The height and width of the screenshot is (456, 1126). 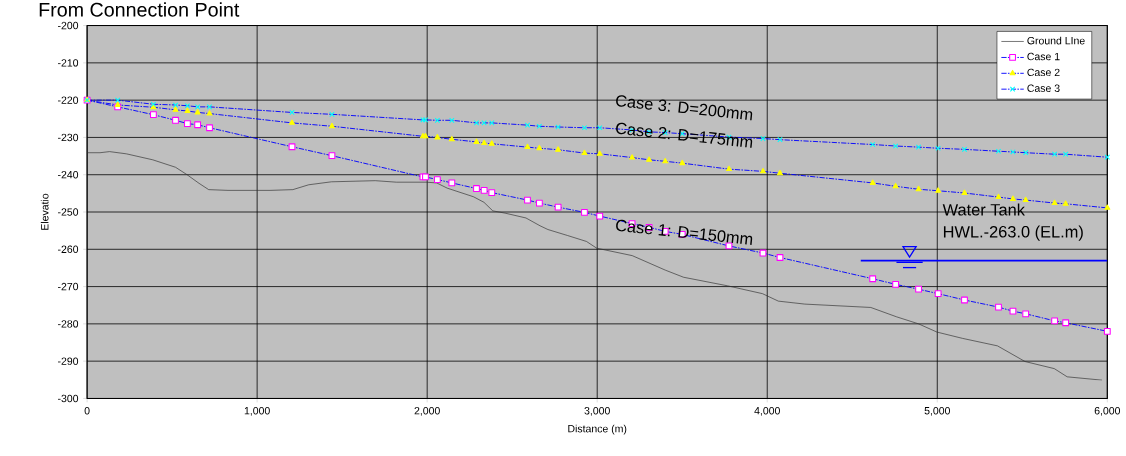 I want to click on y-tick-label: -290, so click(x=68, y=361).